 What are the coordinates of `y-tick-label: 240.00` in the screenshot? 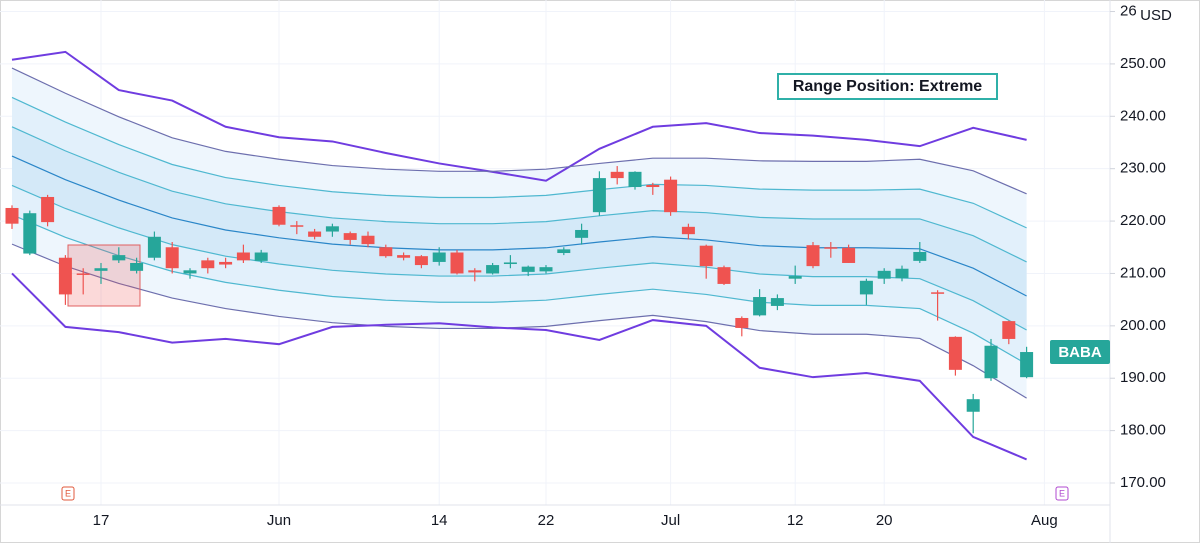 It's located at (1143, 115).